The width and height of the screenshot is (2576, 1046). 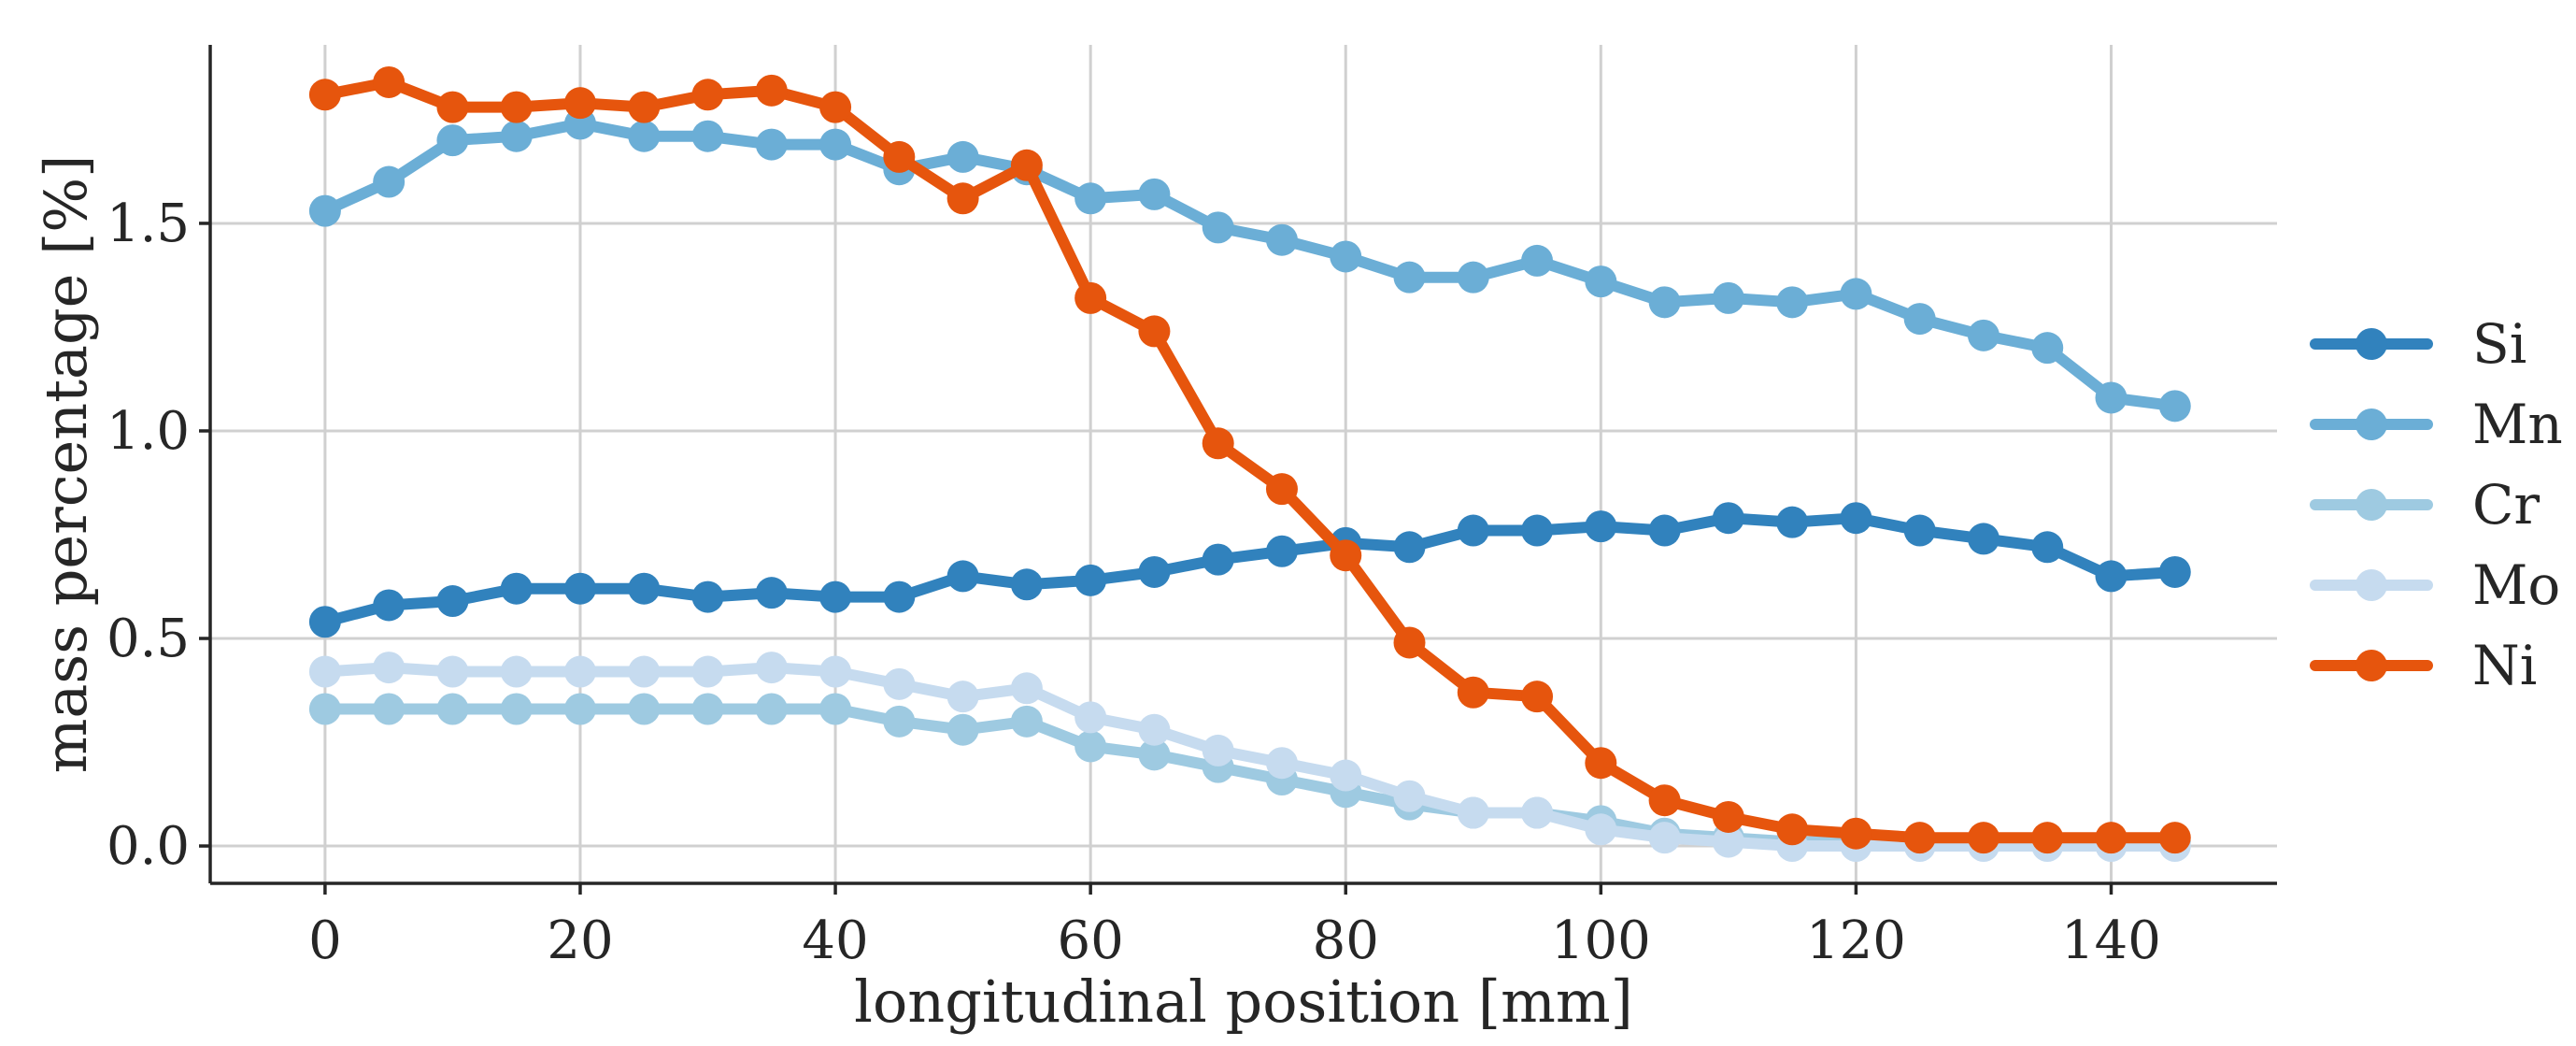 I want to click on y-axis-label: mass percentage [%], so click(x=66, y=465).